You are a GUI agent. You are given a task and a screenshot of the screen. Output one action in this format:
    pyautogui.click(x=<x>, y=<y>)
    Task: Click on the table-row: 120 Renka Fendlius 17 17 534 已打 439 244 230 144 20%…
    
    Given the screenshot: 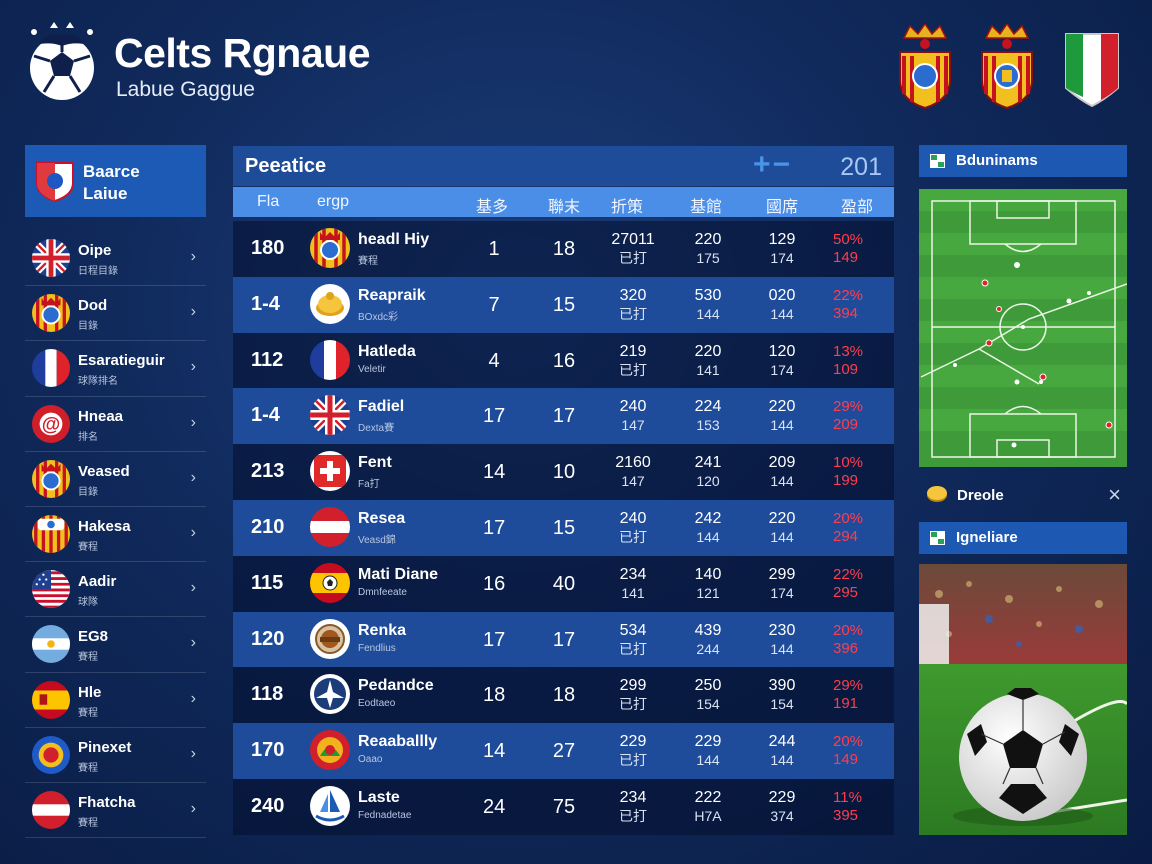 What is the action you would take?
    pyautogui.click(x=563, y=639)
    